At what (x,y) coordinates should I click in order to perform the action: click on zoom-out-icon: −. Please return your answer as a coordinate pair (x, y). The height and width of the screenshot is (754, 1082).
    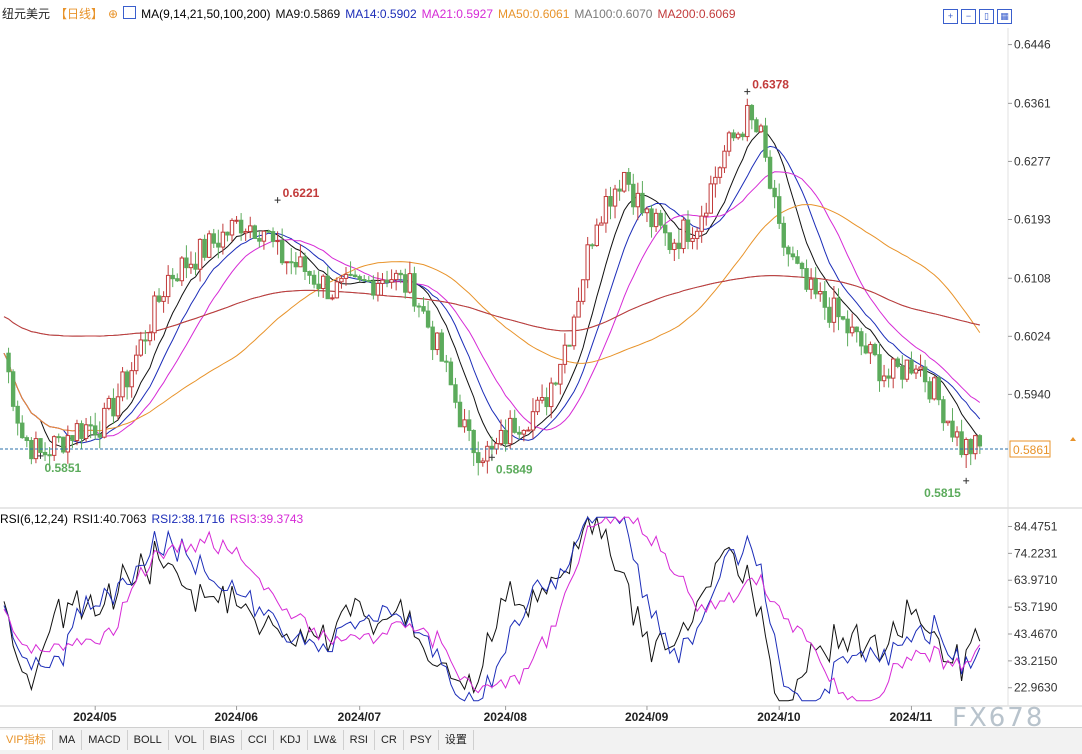
    Looking at the image, I should click on (968, 16).